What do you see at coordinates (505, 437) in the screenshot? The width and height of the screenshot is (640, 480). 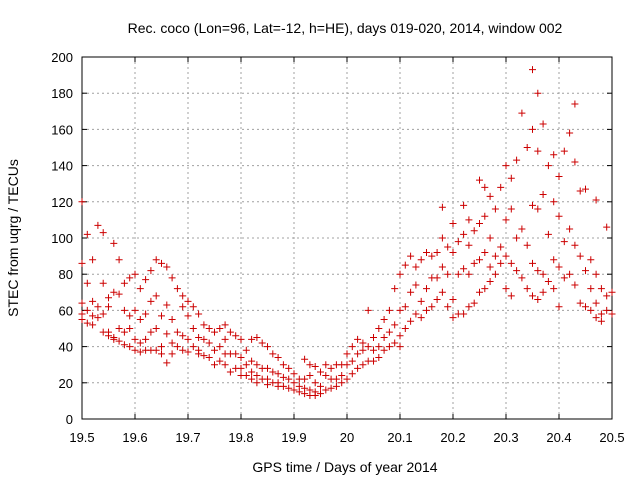 I see `x-tick-label: 20.3` at bounding box center [505, 437].